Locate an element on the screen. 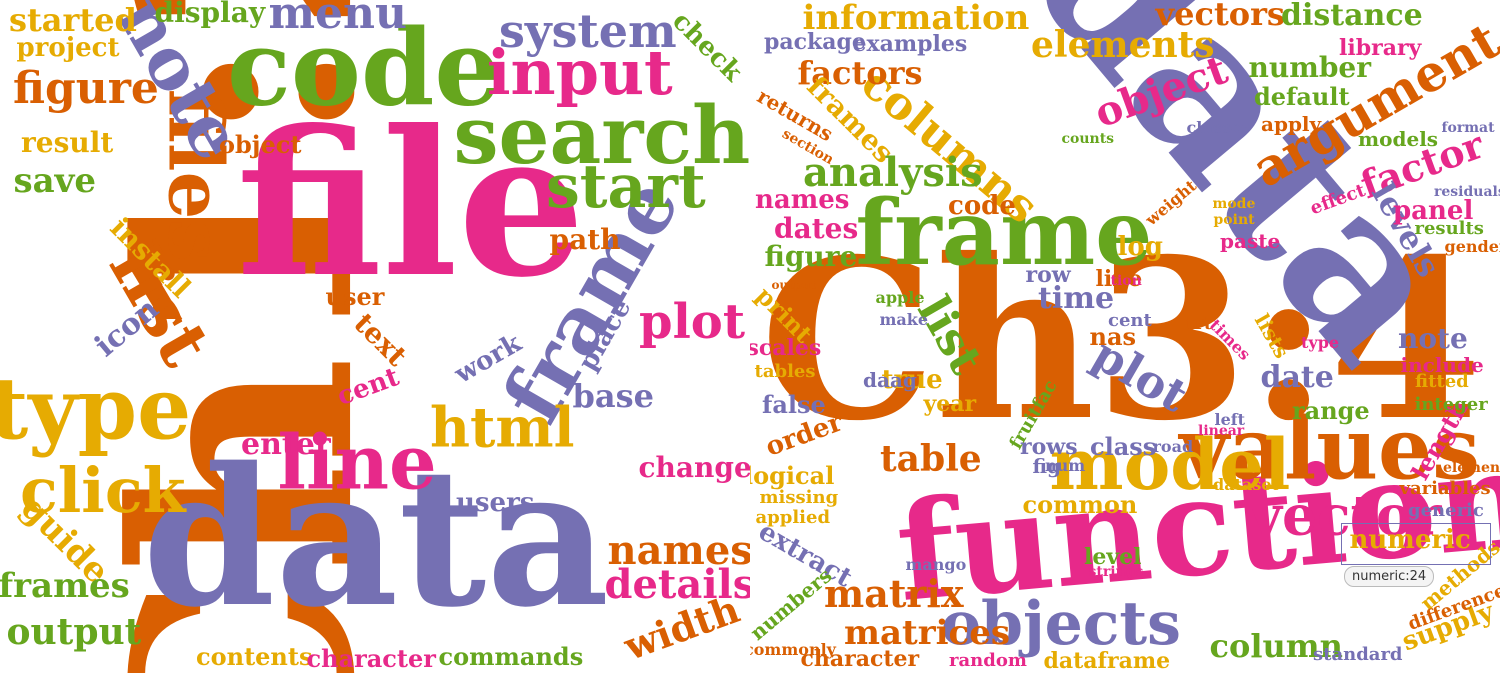 This screenshot has height=673, width=1500. cloud-word: apply is located at coordinates (1291, 124).